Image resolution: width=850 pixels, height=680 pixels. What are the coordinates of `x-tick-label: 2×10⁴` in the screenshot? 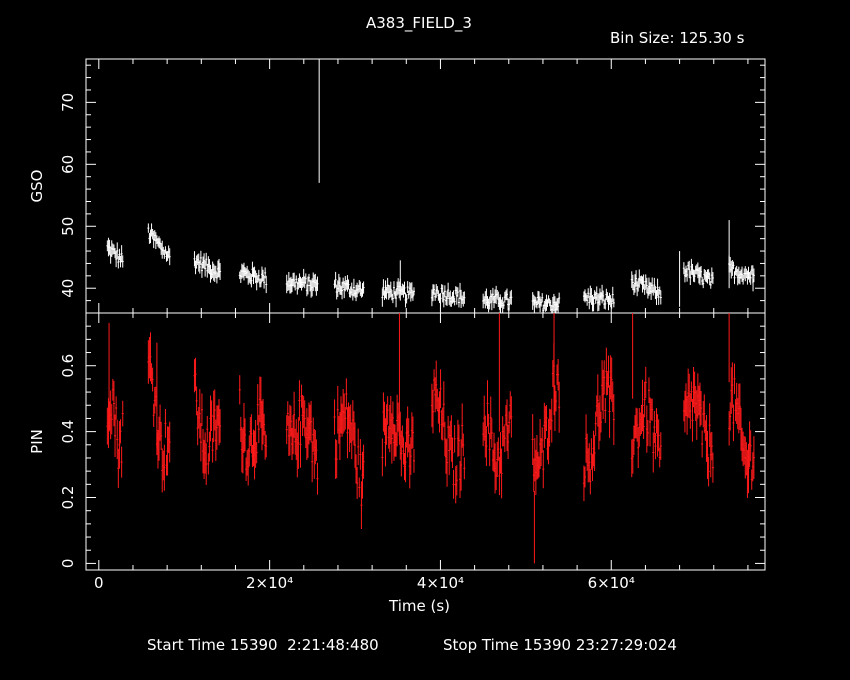 It's located at (269, 583).